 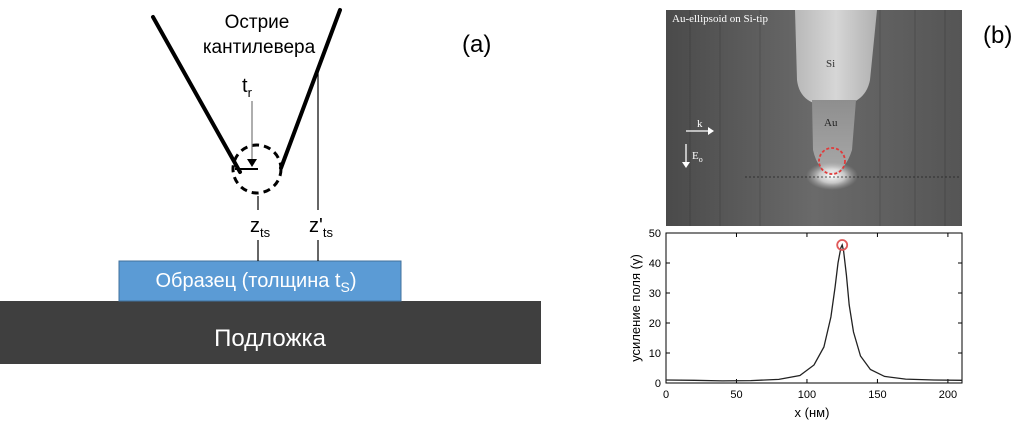 I want to click on x-tick-label: 100, so click(x=807, y=395).